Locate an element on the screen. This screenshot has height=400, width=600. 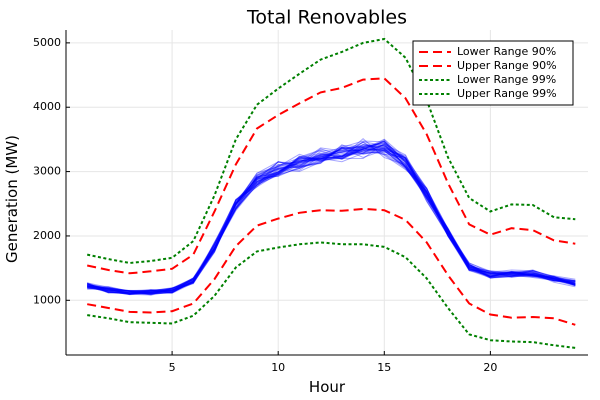
y-axis-label: Generation (MW) is located at coordinates (12, 199).